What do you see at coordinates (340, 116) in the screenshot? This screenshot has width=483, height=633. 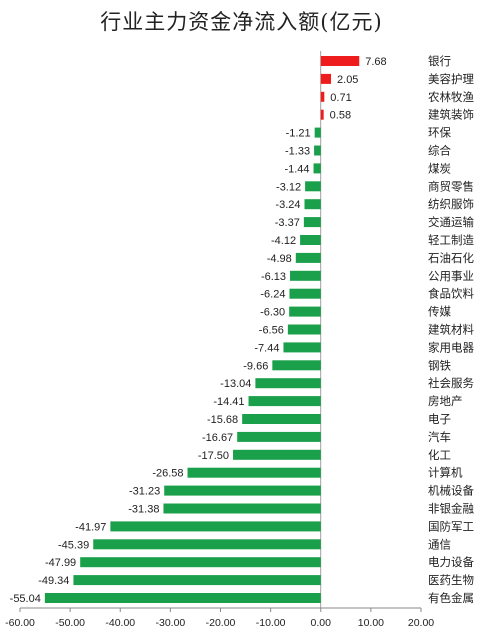 I see `data-label: 0.58` at bounding box center [340, 116].